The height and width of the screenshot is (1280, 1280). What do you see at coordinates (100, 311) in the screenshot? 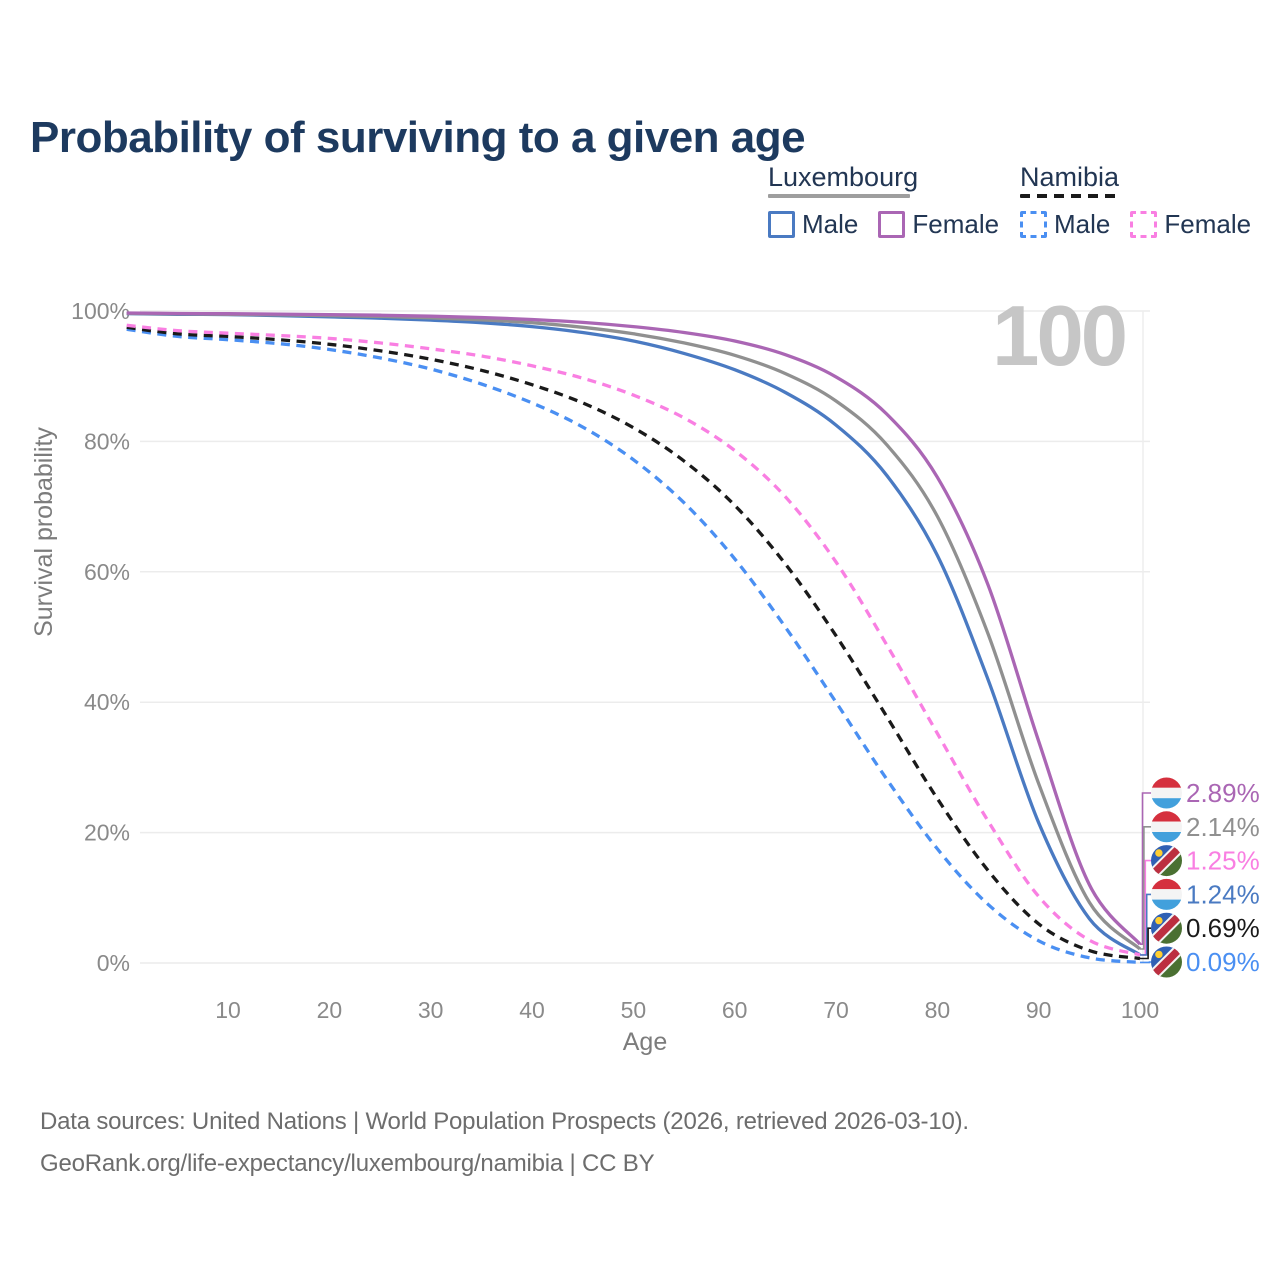
I see `y-tick-label-100: 100%` at bounding box center [100, 311].